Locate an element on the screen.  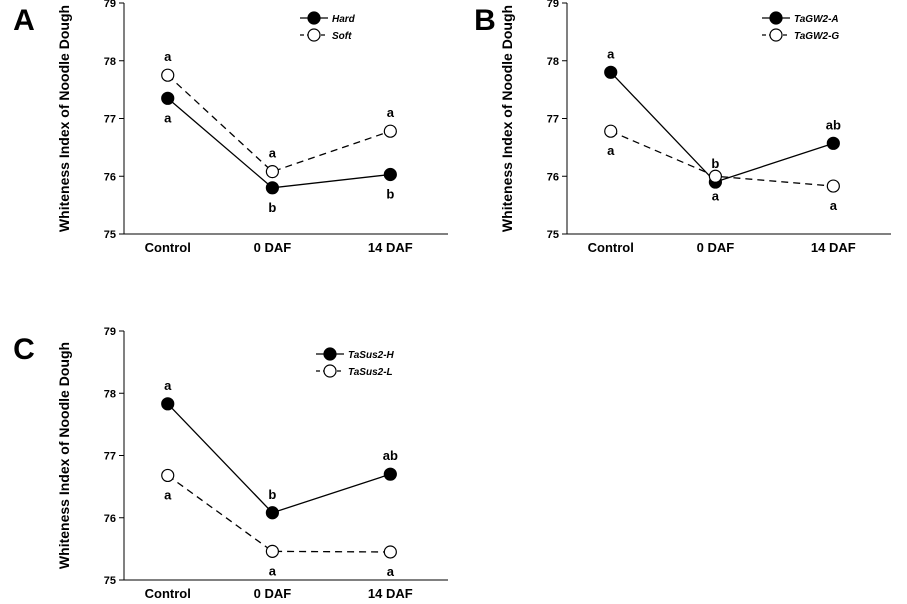
series-line-tasus2-h is located at coordinates (279, 458).